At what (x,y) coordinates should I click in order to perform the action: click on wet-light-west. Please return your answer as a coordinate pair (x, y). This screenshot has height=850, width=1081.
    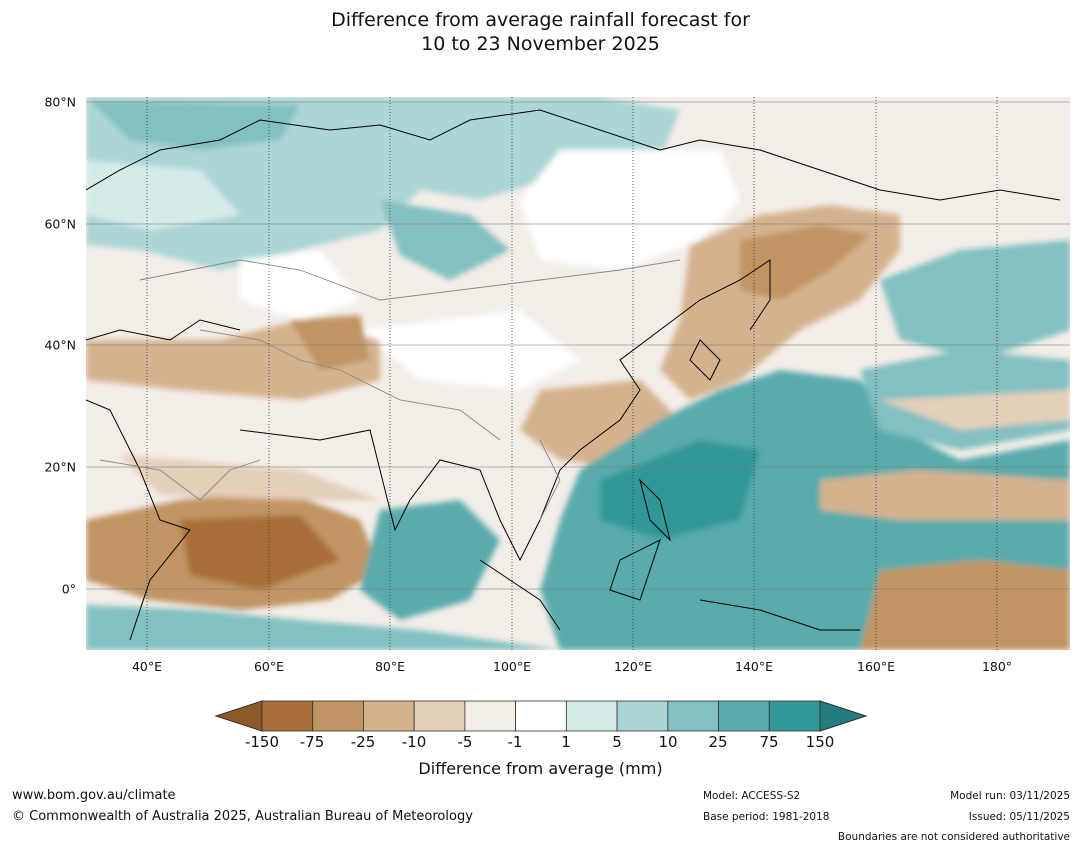
    Looking at the image, I should click on (163, 195).